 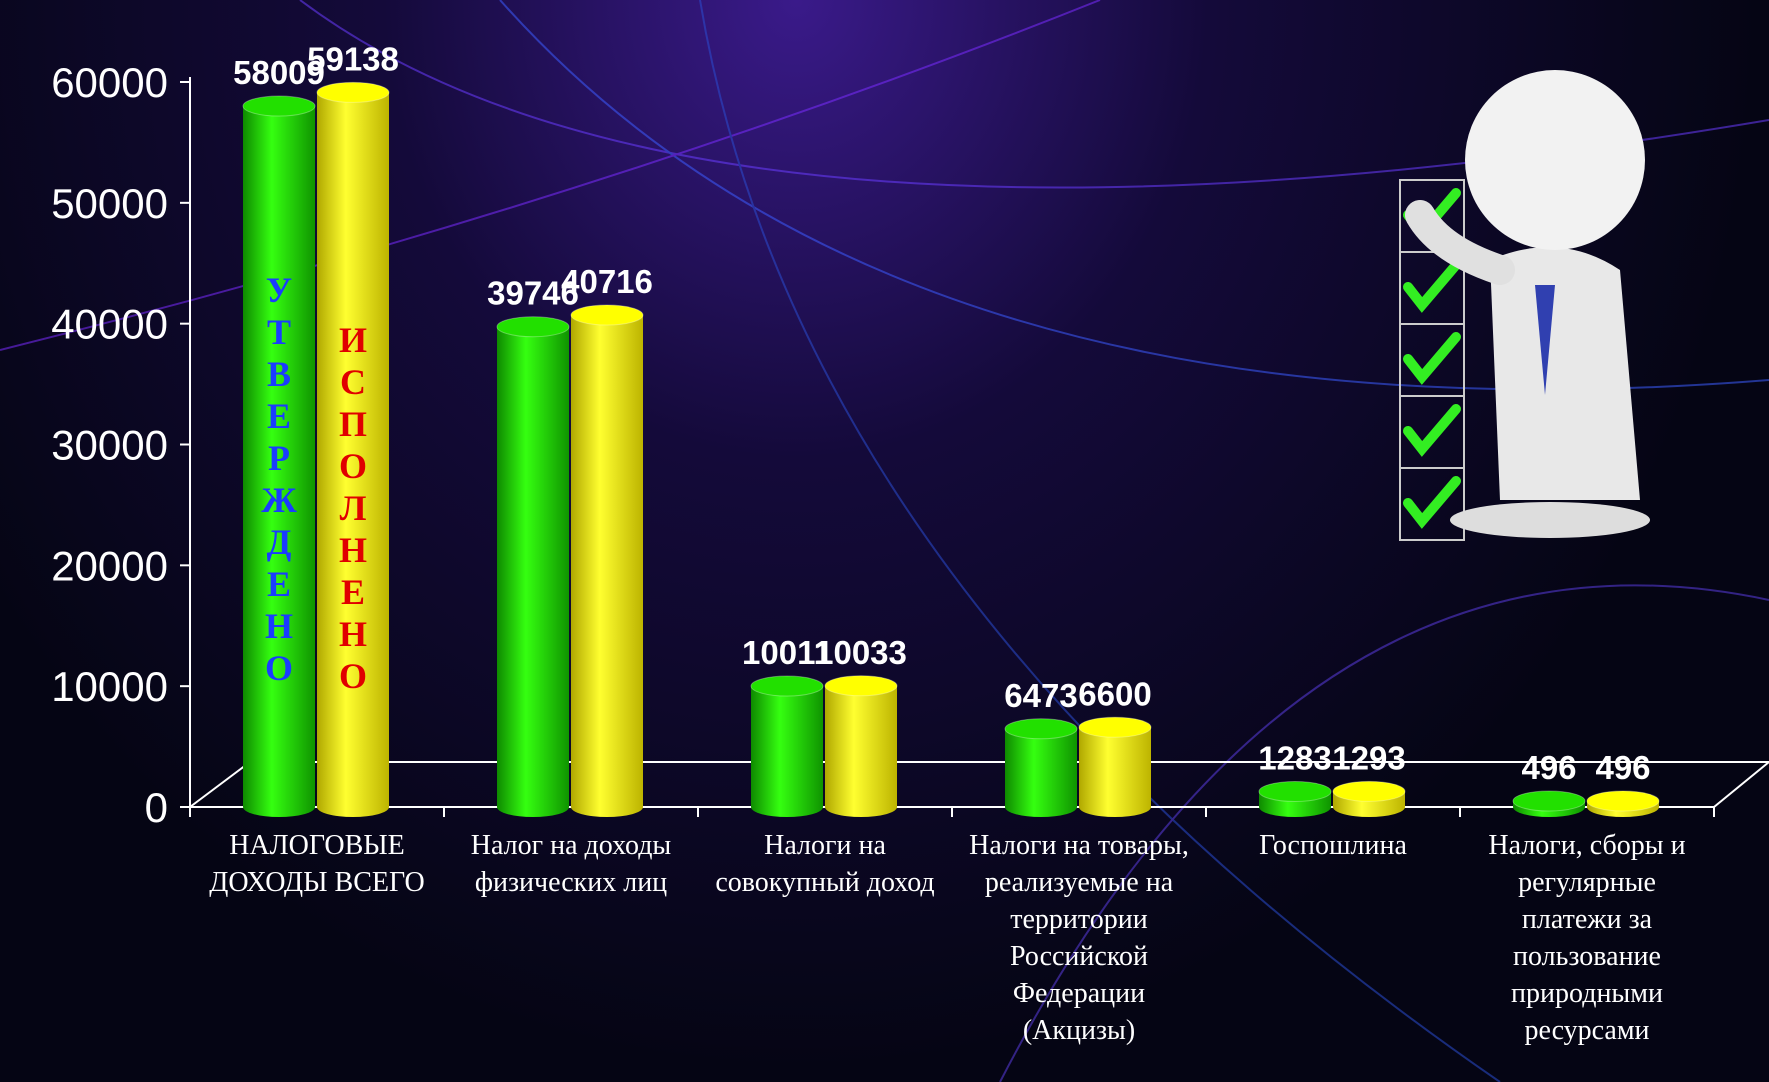 I want to click on value-label: 39746, so click(x=533, y=293).